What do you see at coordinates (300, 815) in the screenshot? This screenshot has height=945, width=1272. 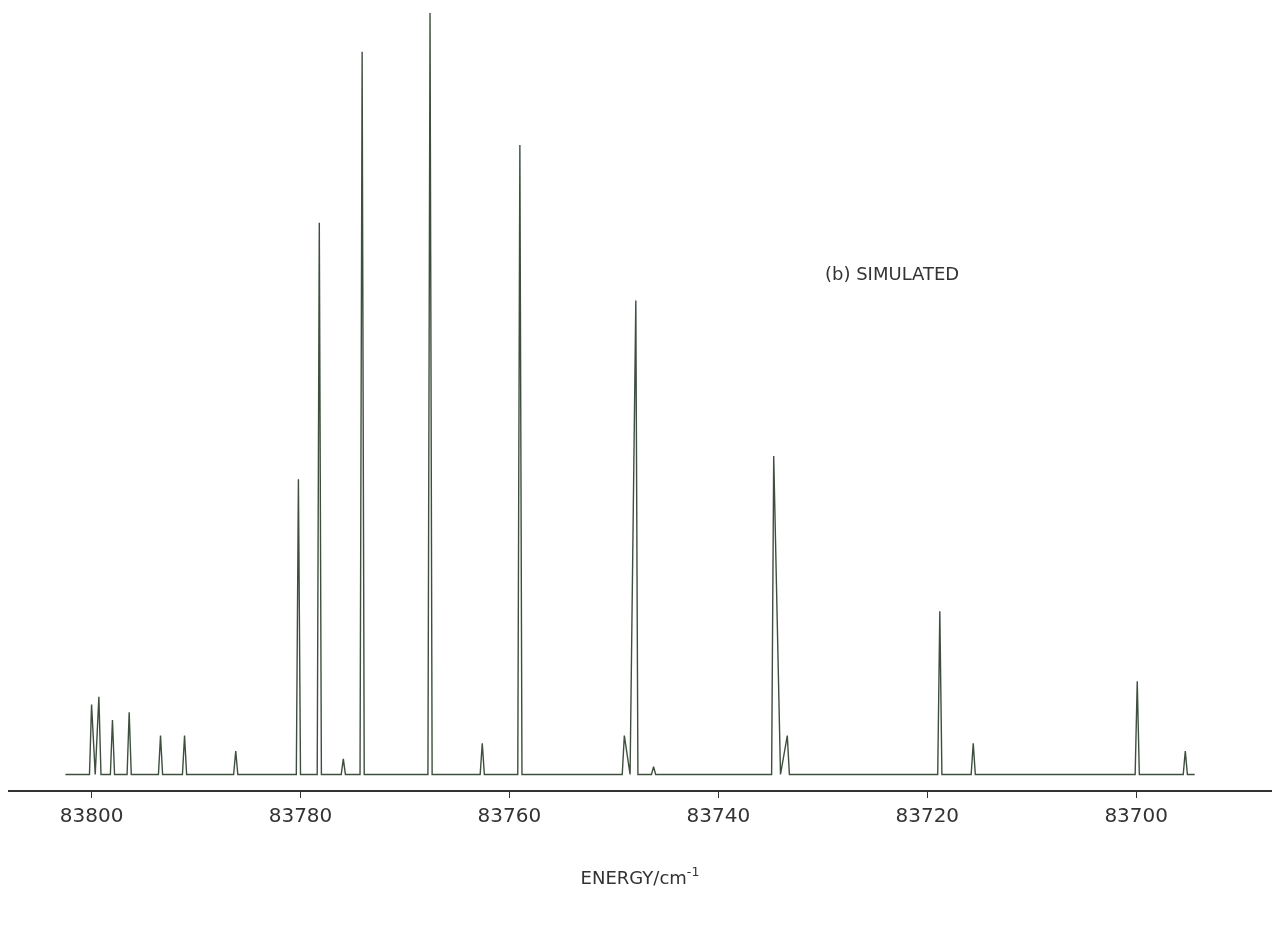 I see `x-tick-label: 83780` at bounding box center [300, 815].